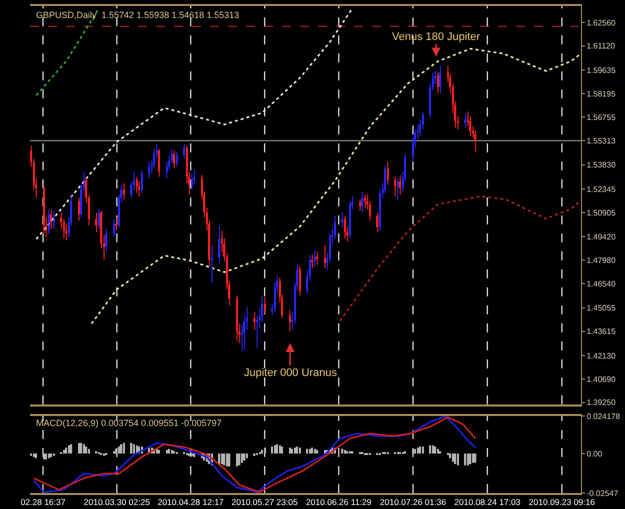  Describe the element at coordinates (601, 93) in the screenshot. I see `y-tick-label: 1.58195` at that location.